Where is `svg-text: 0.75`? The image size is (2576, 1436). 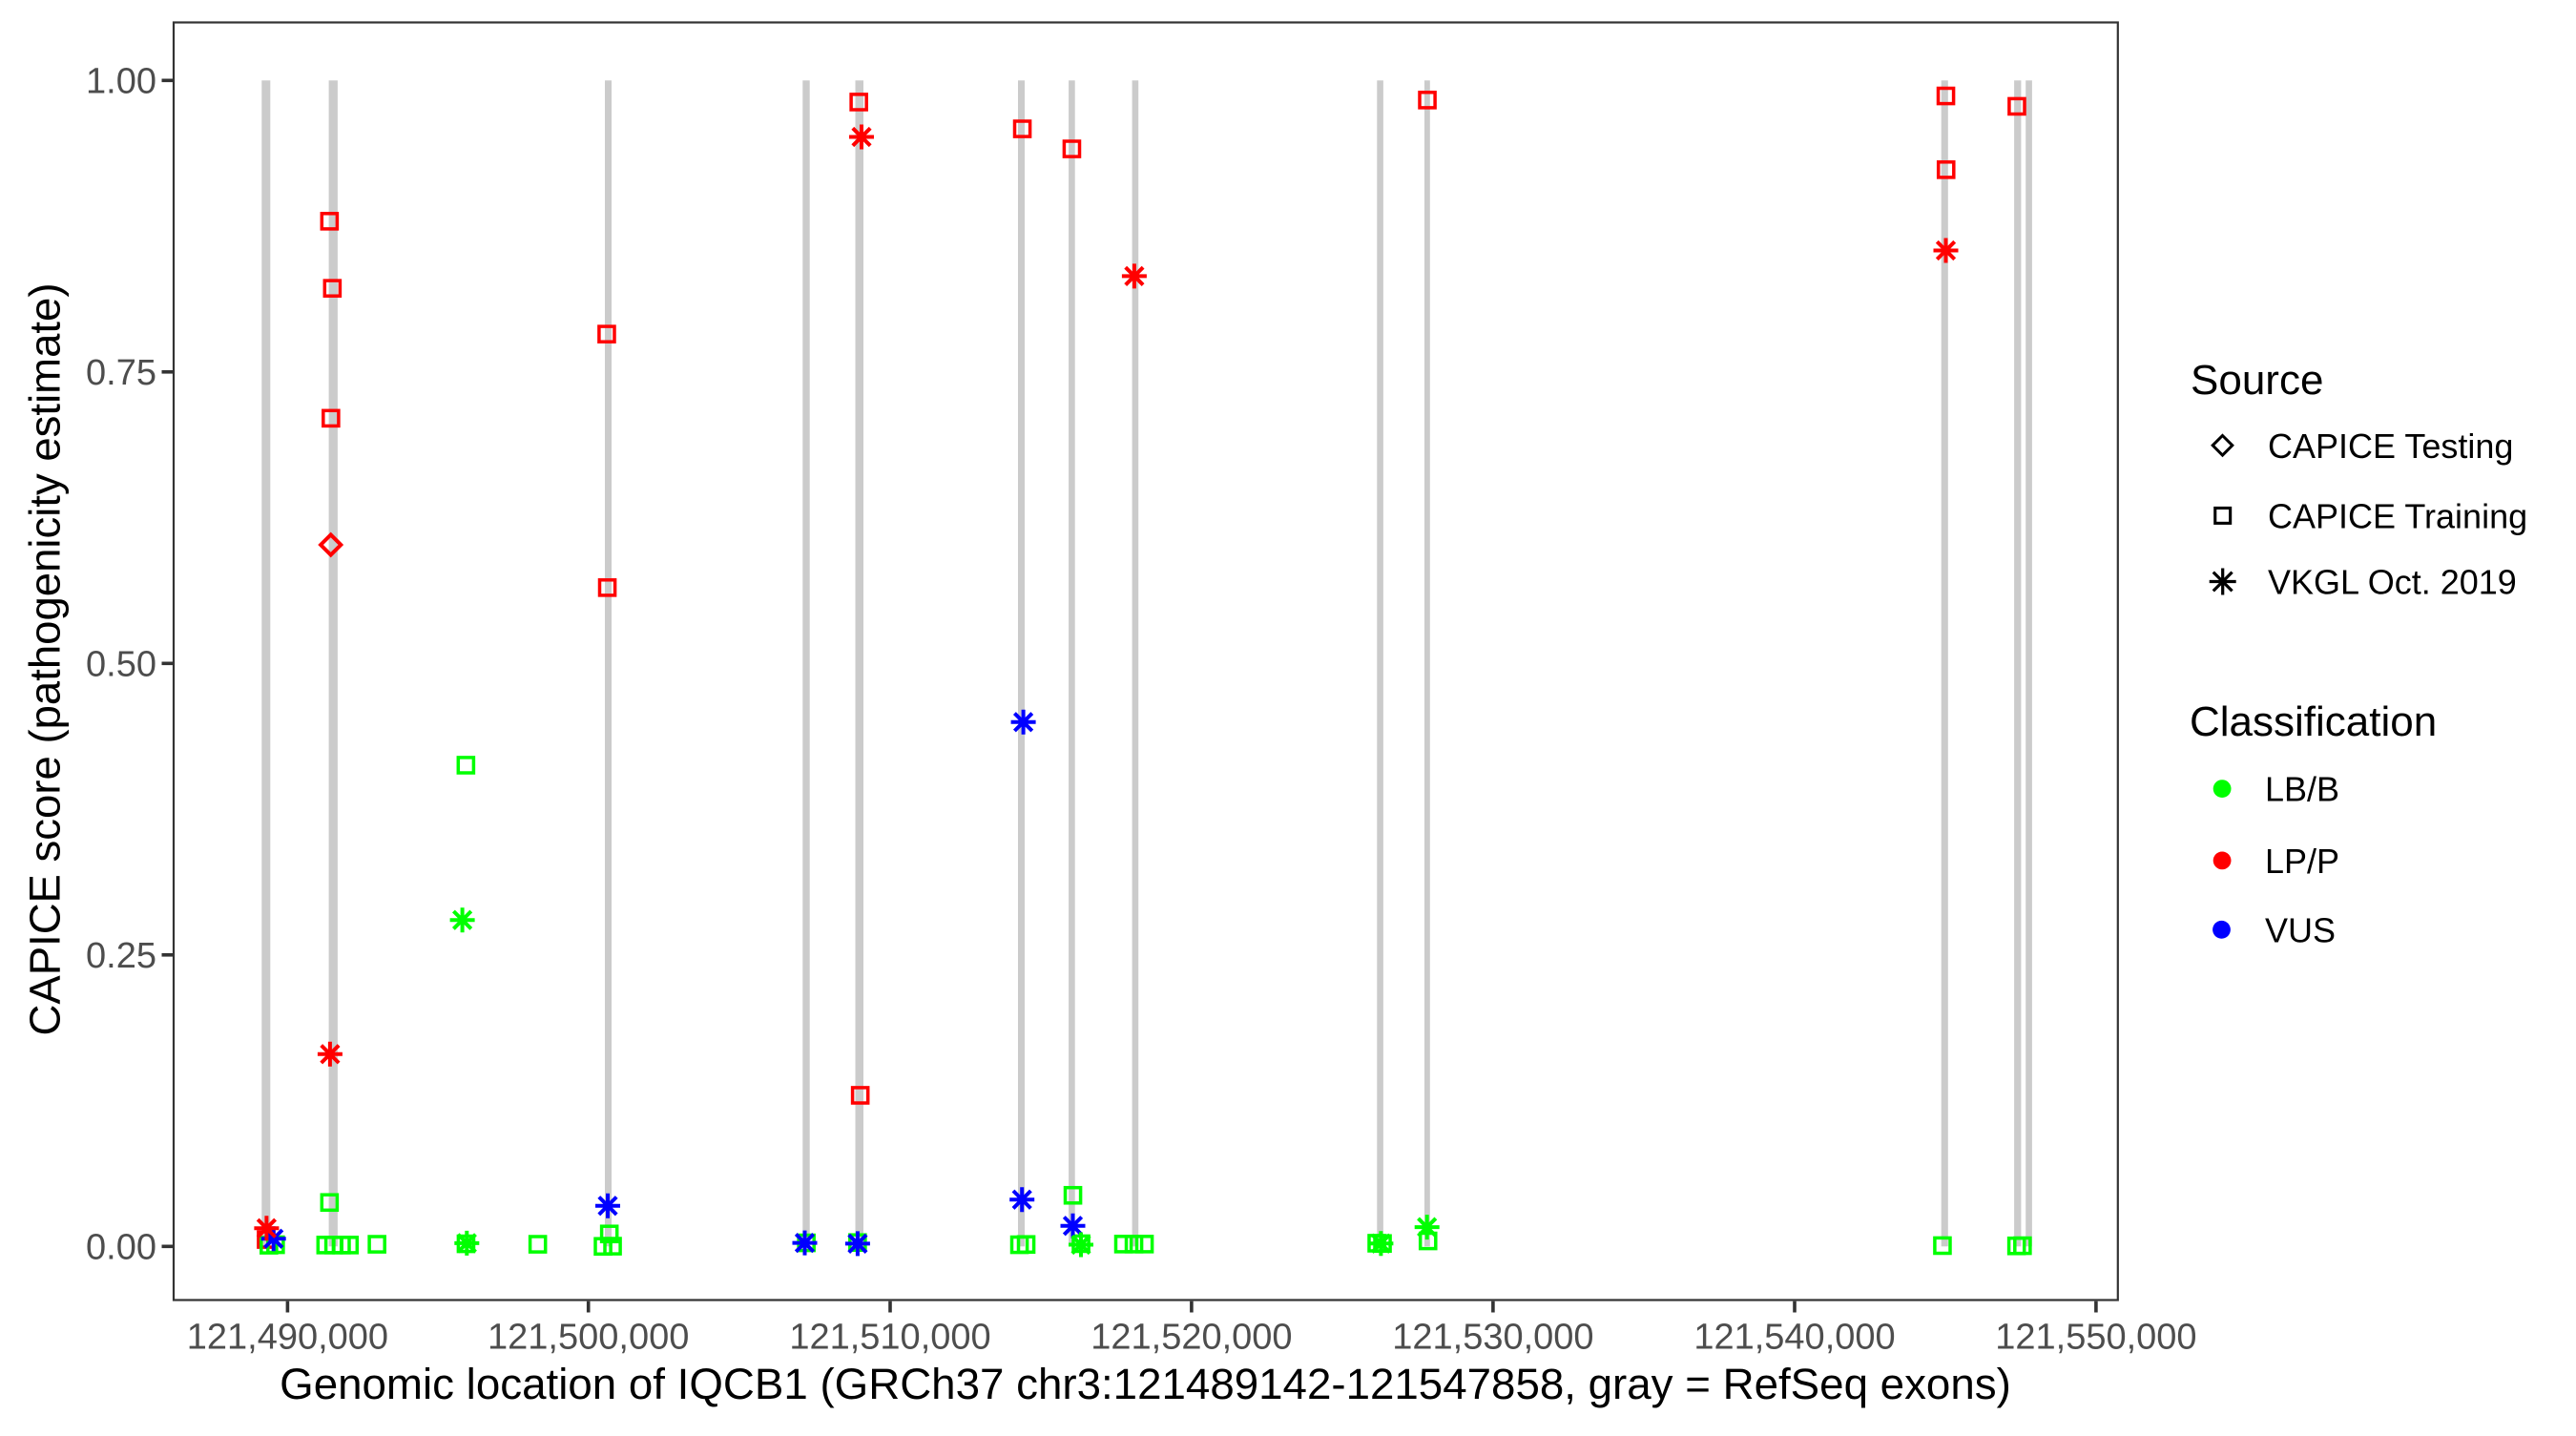
svg-text: 0.75 is located at coordinates (121, 373).